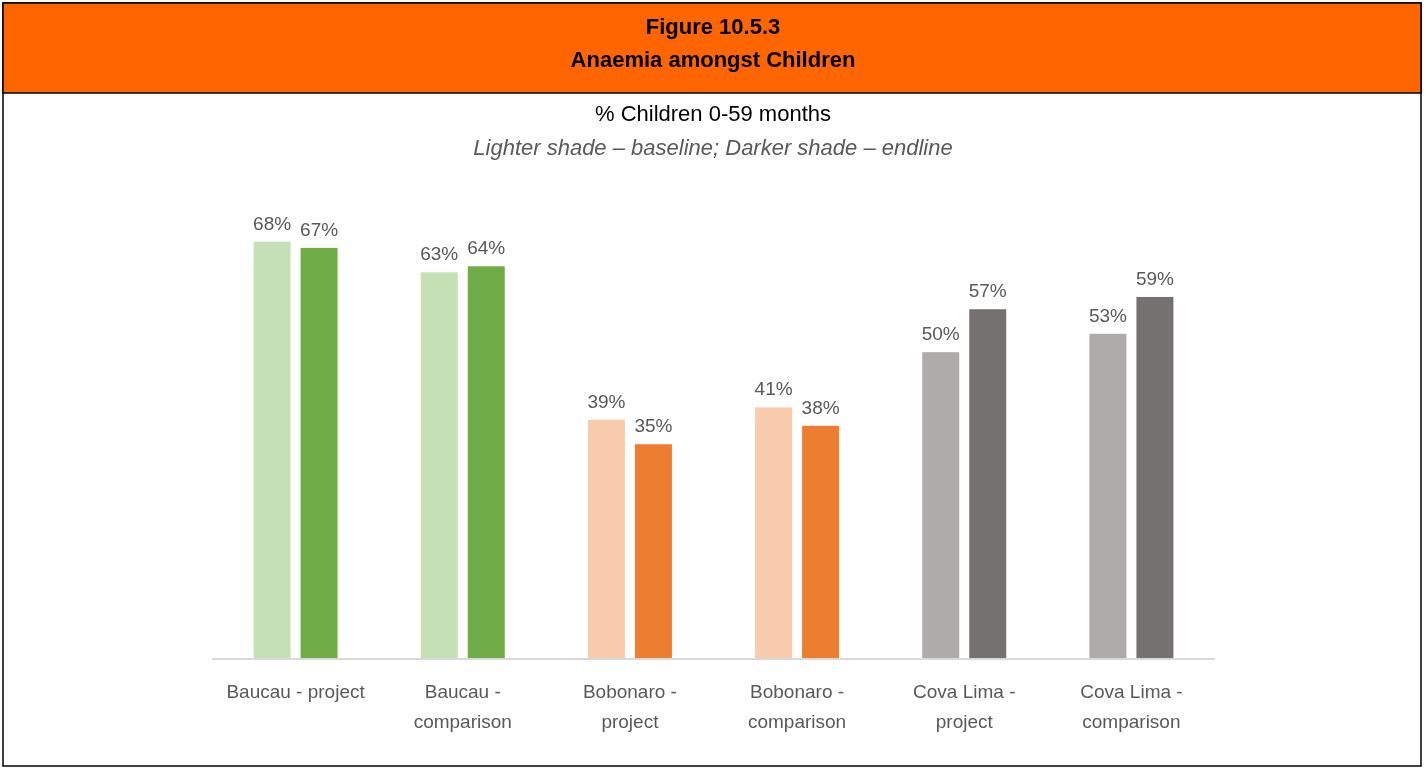  What do you see at coordinates (272, 223) in the screenshot?
I see `data-label: 68%` at bounding box center [272, 223].